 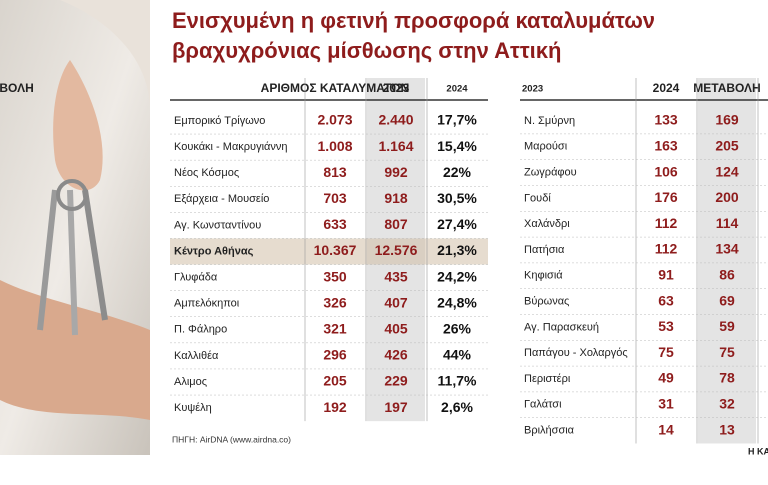 What do you see at coordinates (457, 198) in the screenshot?
I see `change-value: 30,5%` at bounding box center [457, 198].